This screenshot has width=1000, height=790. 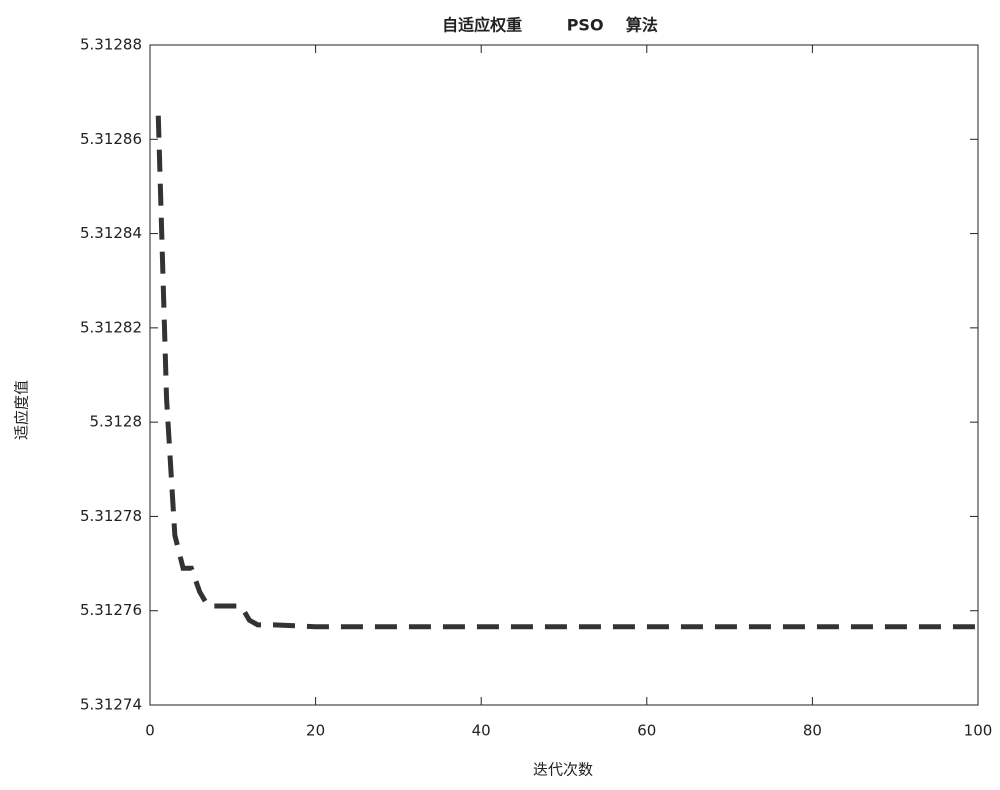 I want to click on y-tick-label: 5.31274, so click(x=111, y=705).